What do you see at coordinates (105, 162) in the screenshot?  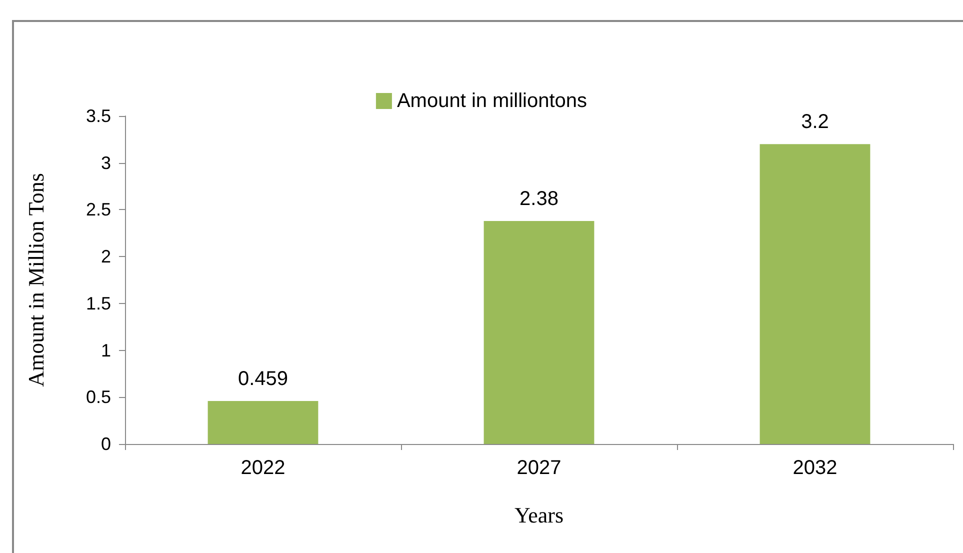 I see `y-tick-label: 3` at bounding box center [105, 162].